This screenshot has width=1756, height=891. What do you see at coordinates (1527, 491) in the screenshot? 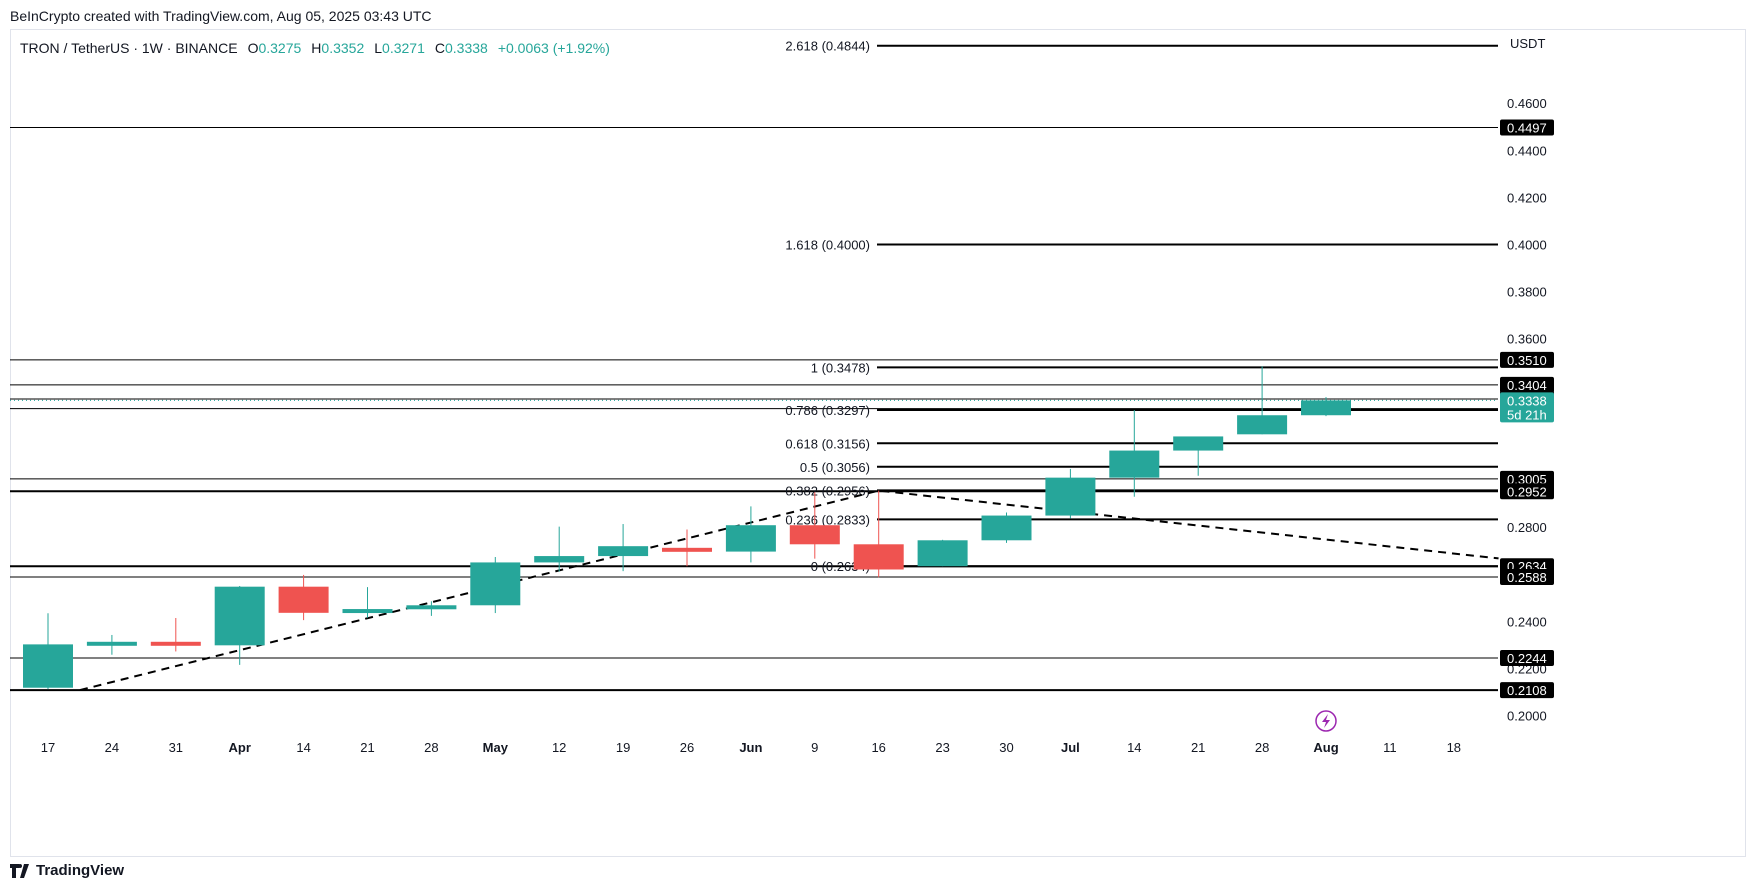
I see `price-tag-label: 0.2952` at bounding box center [1527, 491].